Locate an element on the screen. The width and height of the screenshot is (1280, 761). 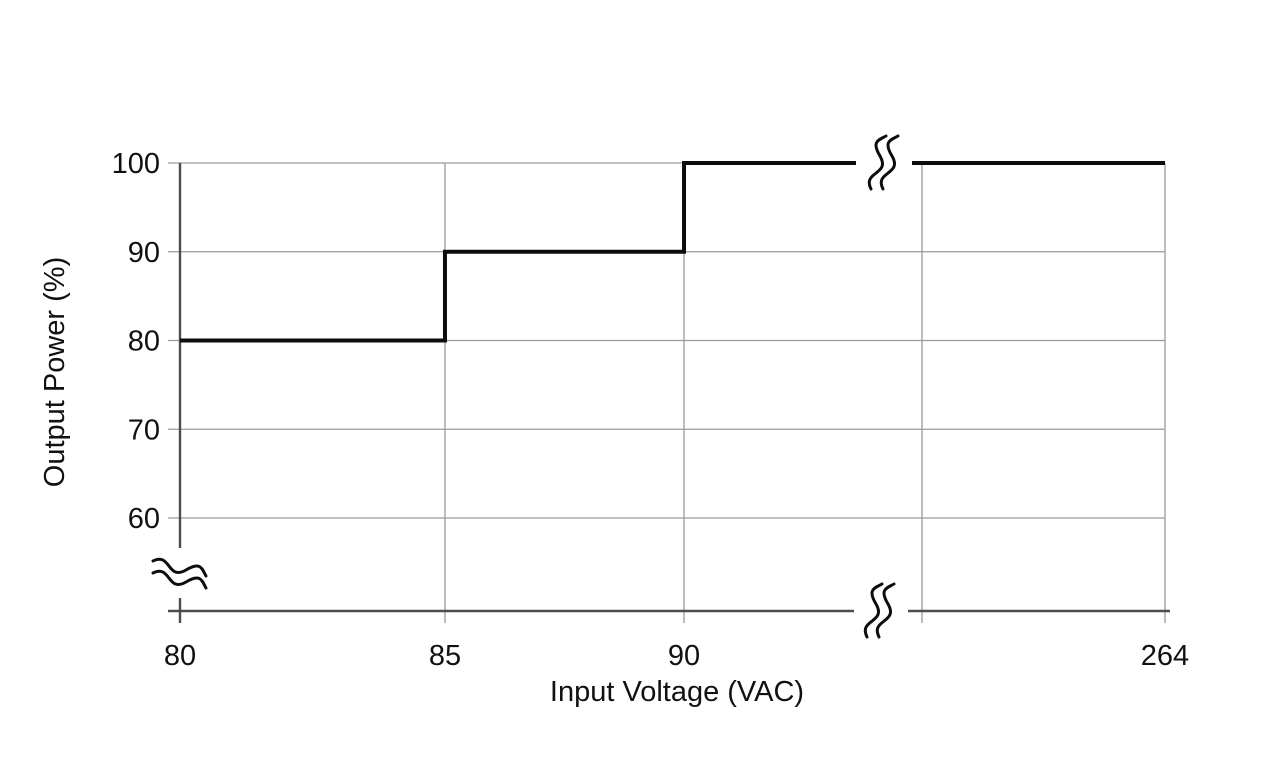
x-axis-label: Input Voltage (VAC) is located at coordinates (677, 692).